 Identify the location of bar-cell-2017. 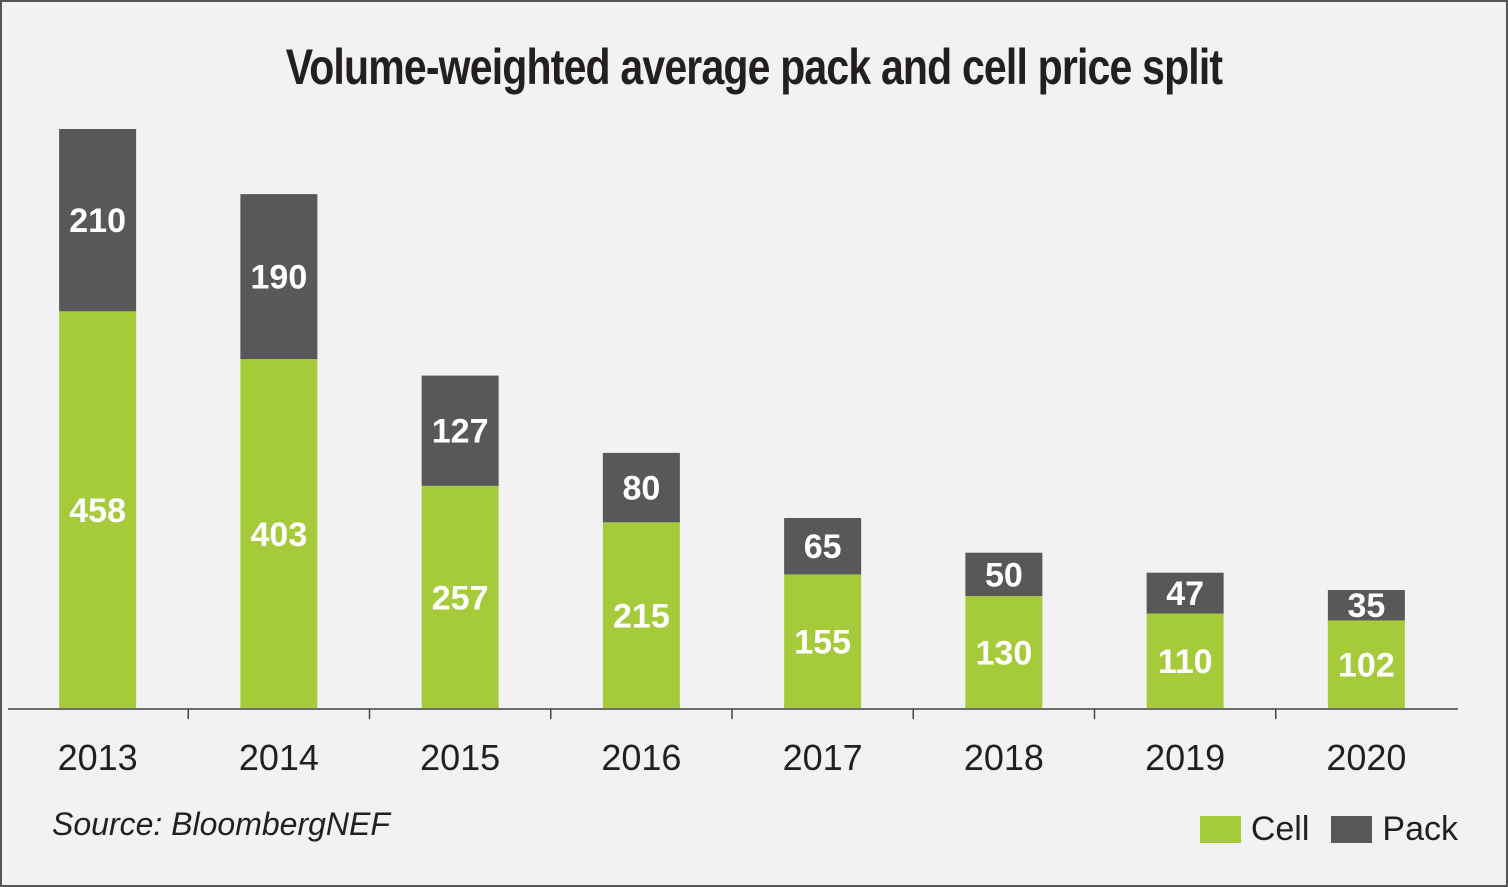
(823, 641).